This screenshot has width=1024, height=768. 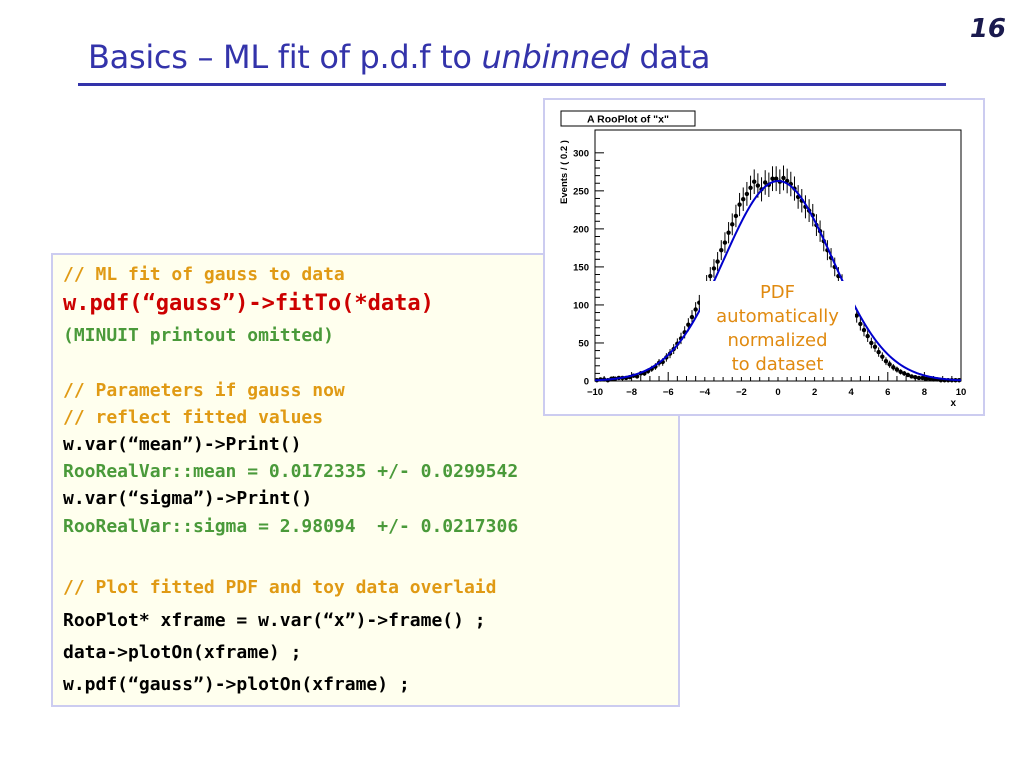 I want to click on title-suffix: data, so click(x=670, y=57).